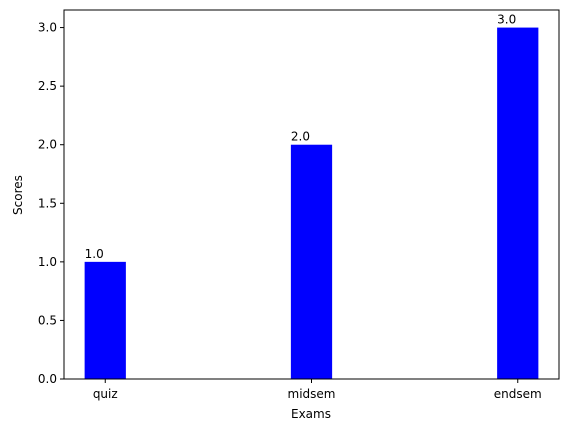  I want to click on x-tick-label: quiz, so click(105, 394).